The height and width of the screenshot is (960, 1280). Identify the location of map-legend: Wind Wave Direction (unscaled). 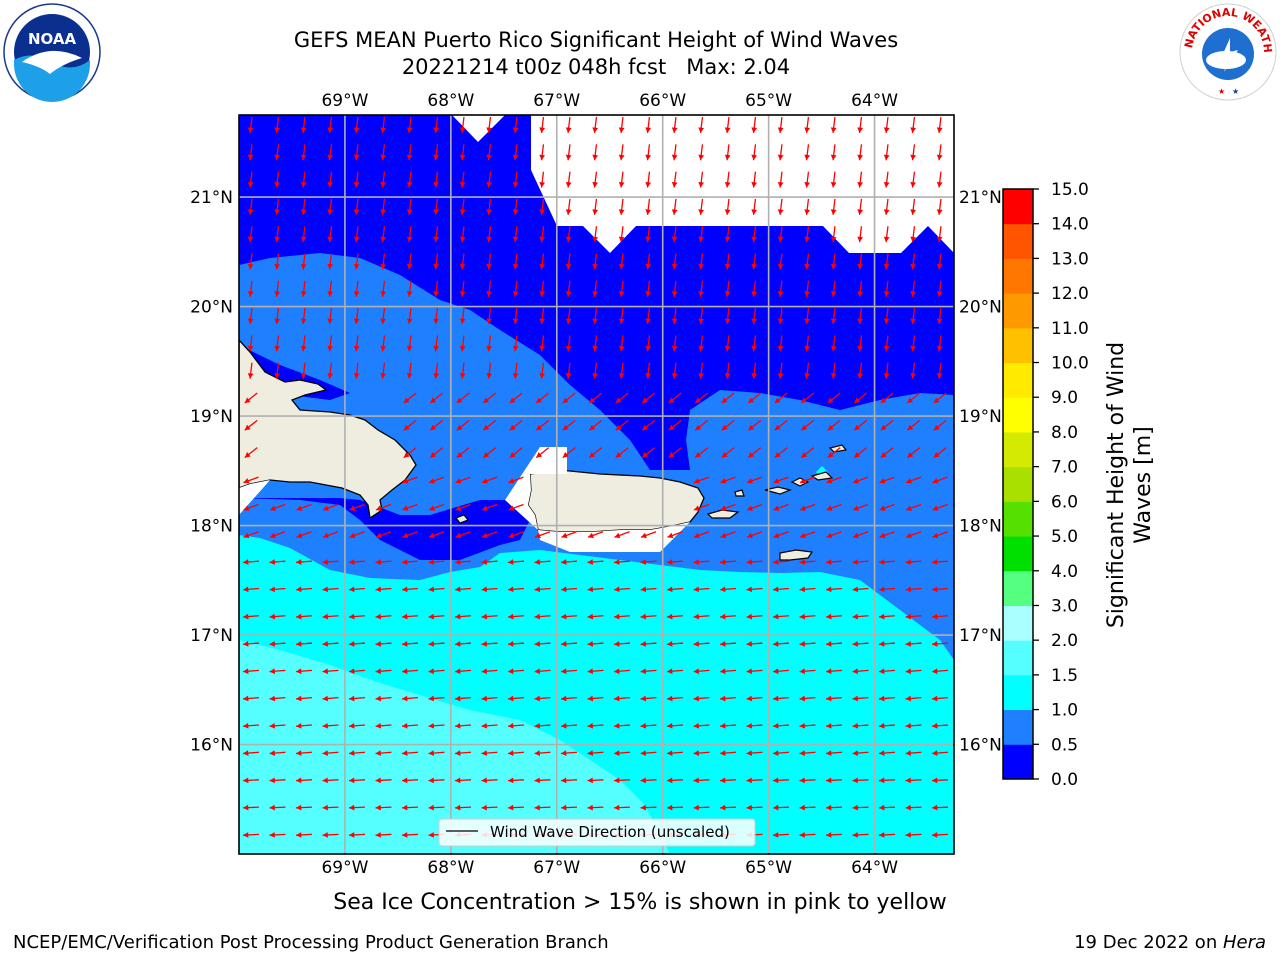
(597, 832).